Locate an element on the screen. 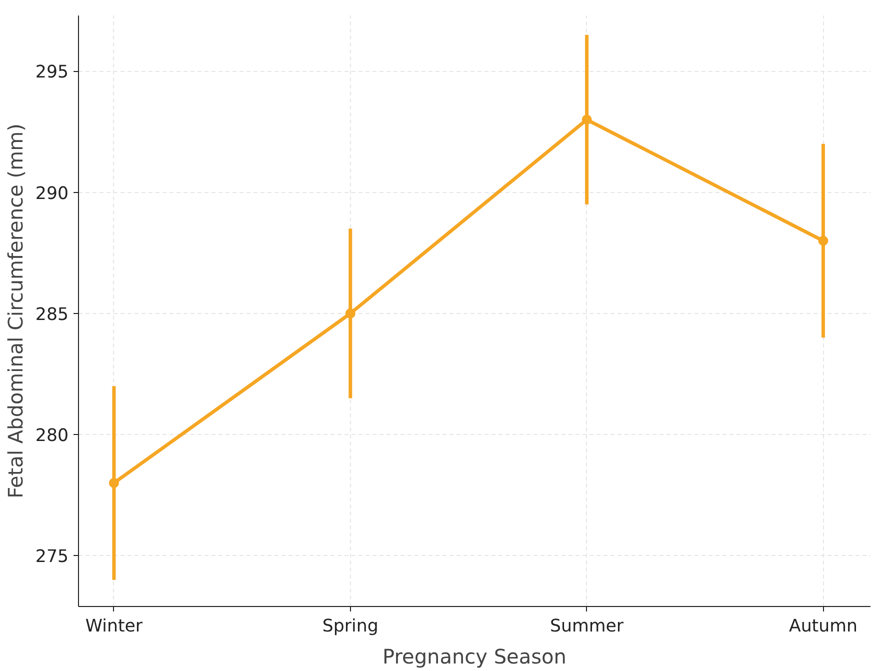  y-tick-label: 285 is located at coordinates (52, 314).